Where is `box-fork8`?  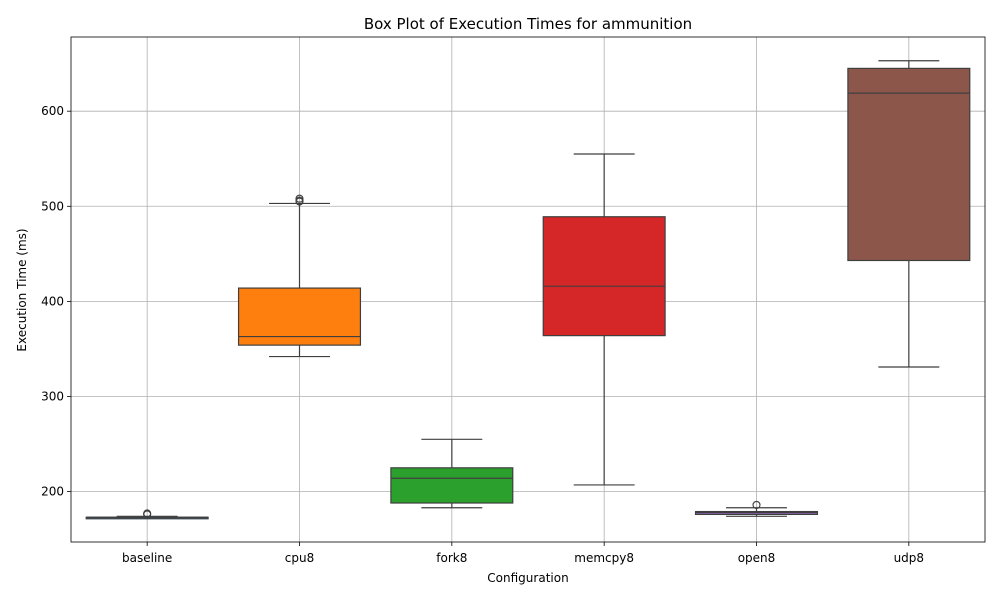
box-fork8 is located at coordinates (452, 473).